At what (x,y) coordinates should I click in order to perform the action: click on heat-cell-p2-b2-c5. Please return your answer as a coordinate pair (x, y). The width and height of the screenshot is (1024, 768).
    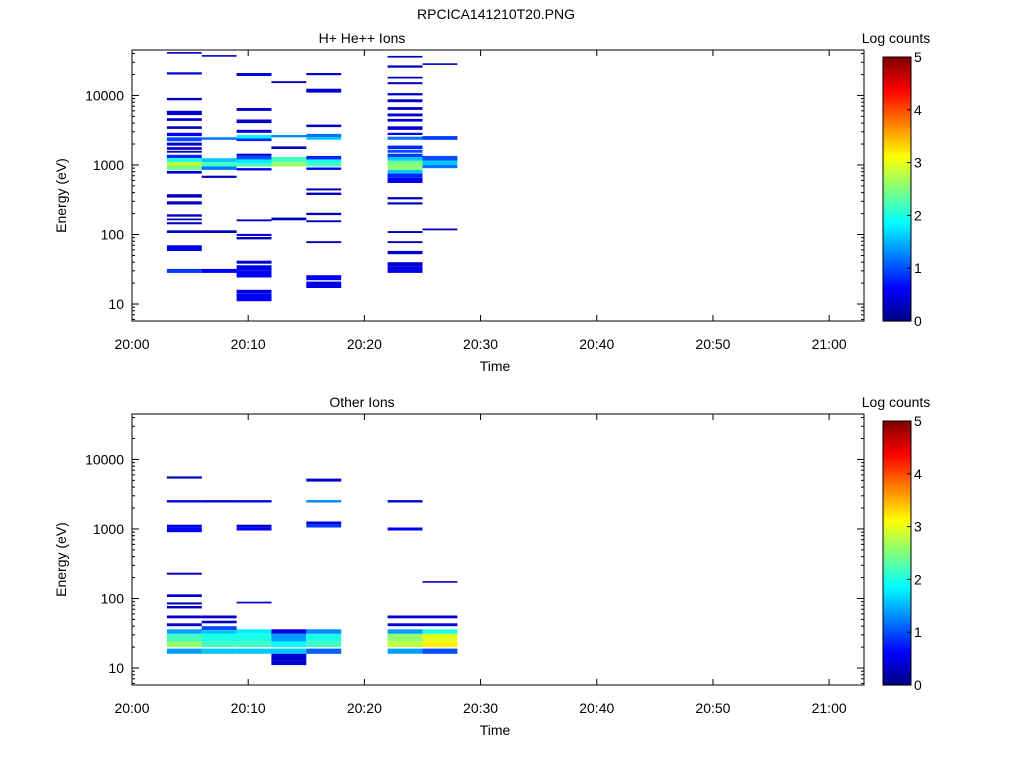
    Looking at the image, I should click on (254, 637).